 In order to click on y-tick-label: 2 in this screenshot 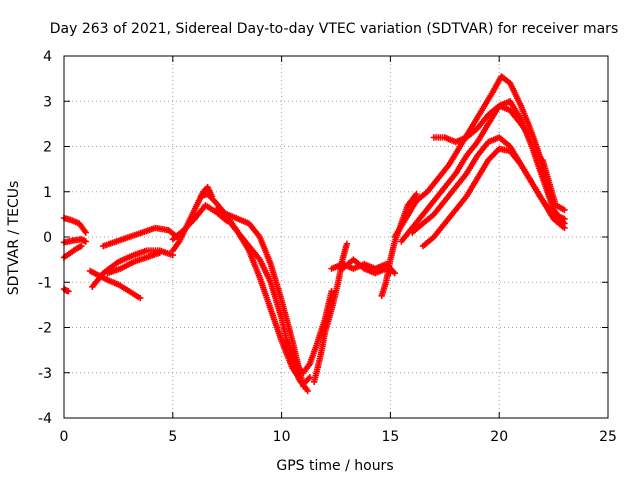, I will do `click(47, 148)`.